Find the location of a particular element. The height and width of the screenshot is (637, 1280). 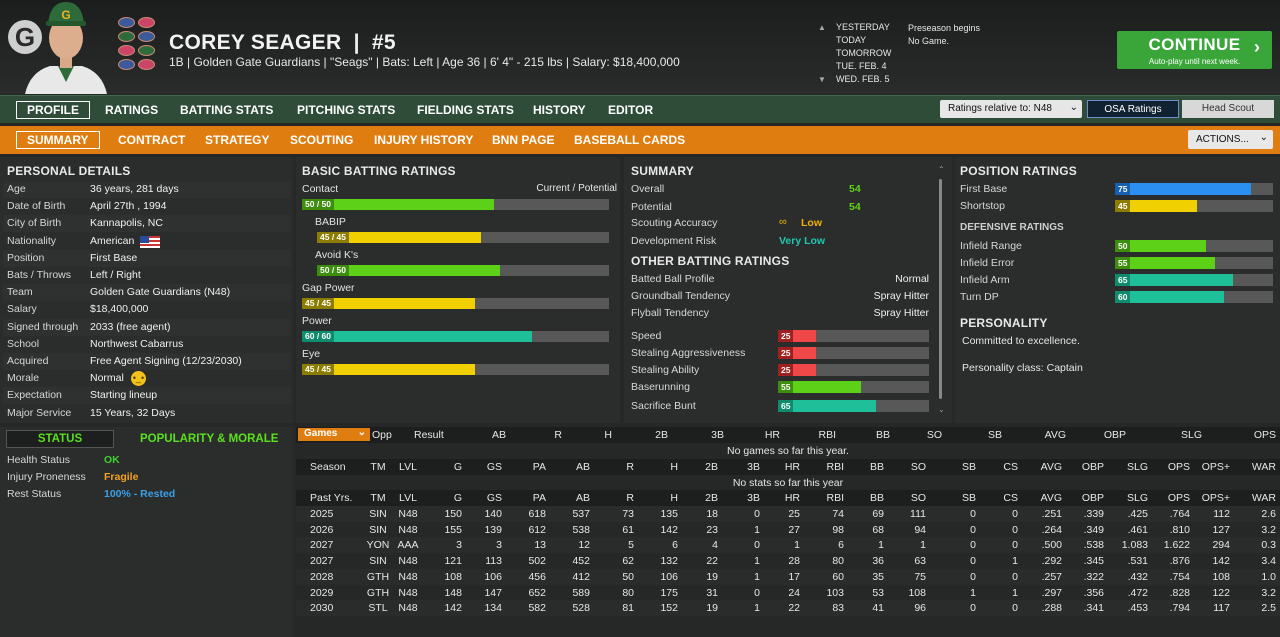

table-cell: 618 is located at coordinates (537, 514).